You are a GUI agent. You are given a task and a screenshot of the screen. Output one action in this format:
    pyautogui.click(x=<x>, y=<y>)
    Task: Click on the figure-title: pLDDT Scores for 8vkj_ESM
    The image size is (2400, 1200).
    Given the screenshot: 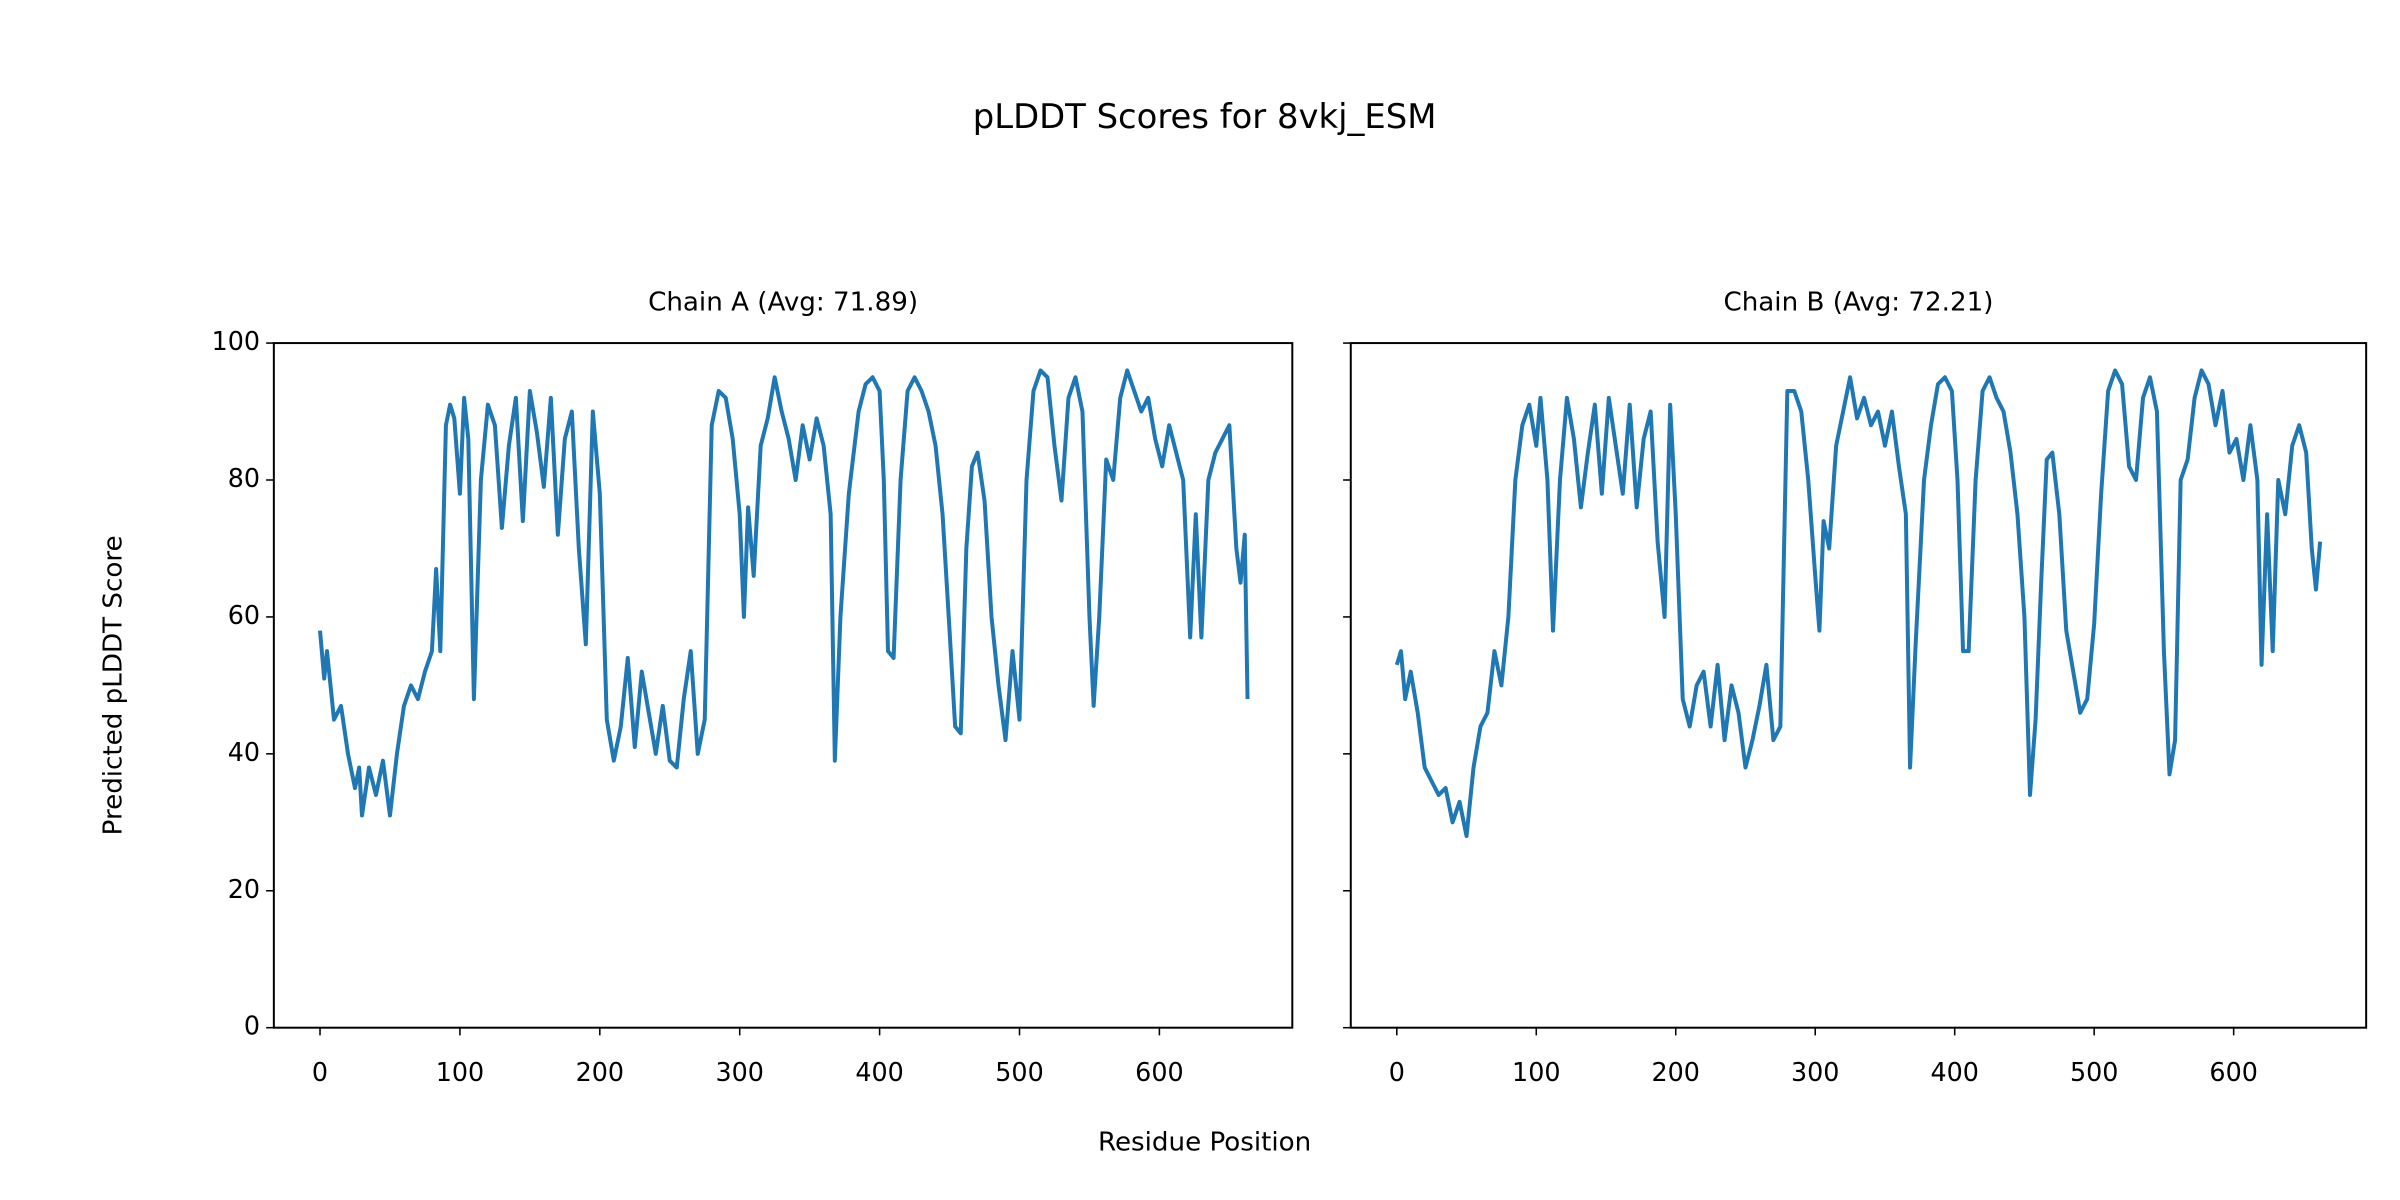 What is the action you would take?
    pyautogui.click(x=1205, y=116)
    